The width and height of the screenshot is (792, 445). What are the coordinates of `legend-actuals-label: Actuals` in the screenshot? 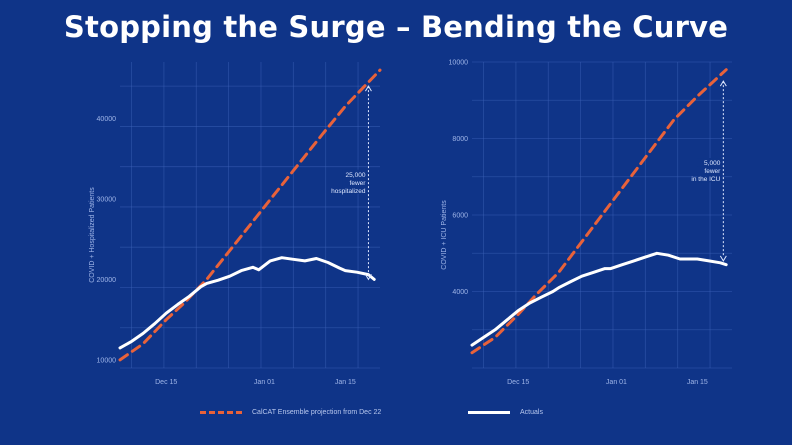 It's located at (531, 412).